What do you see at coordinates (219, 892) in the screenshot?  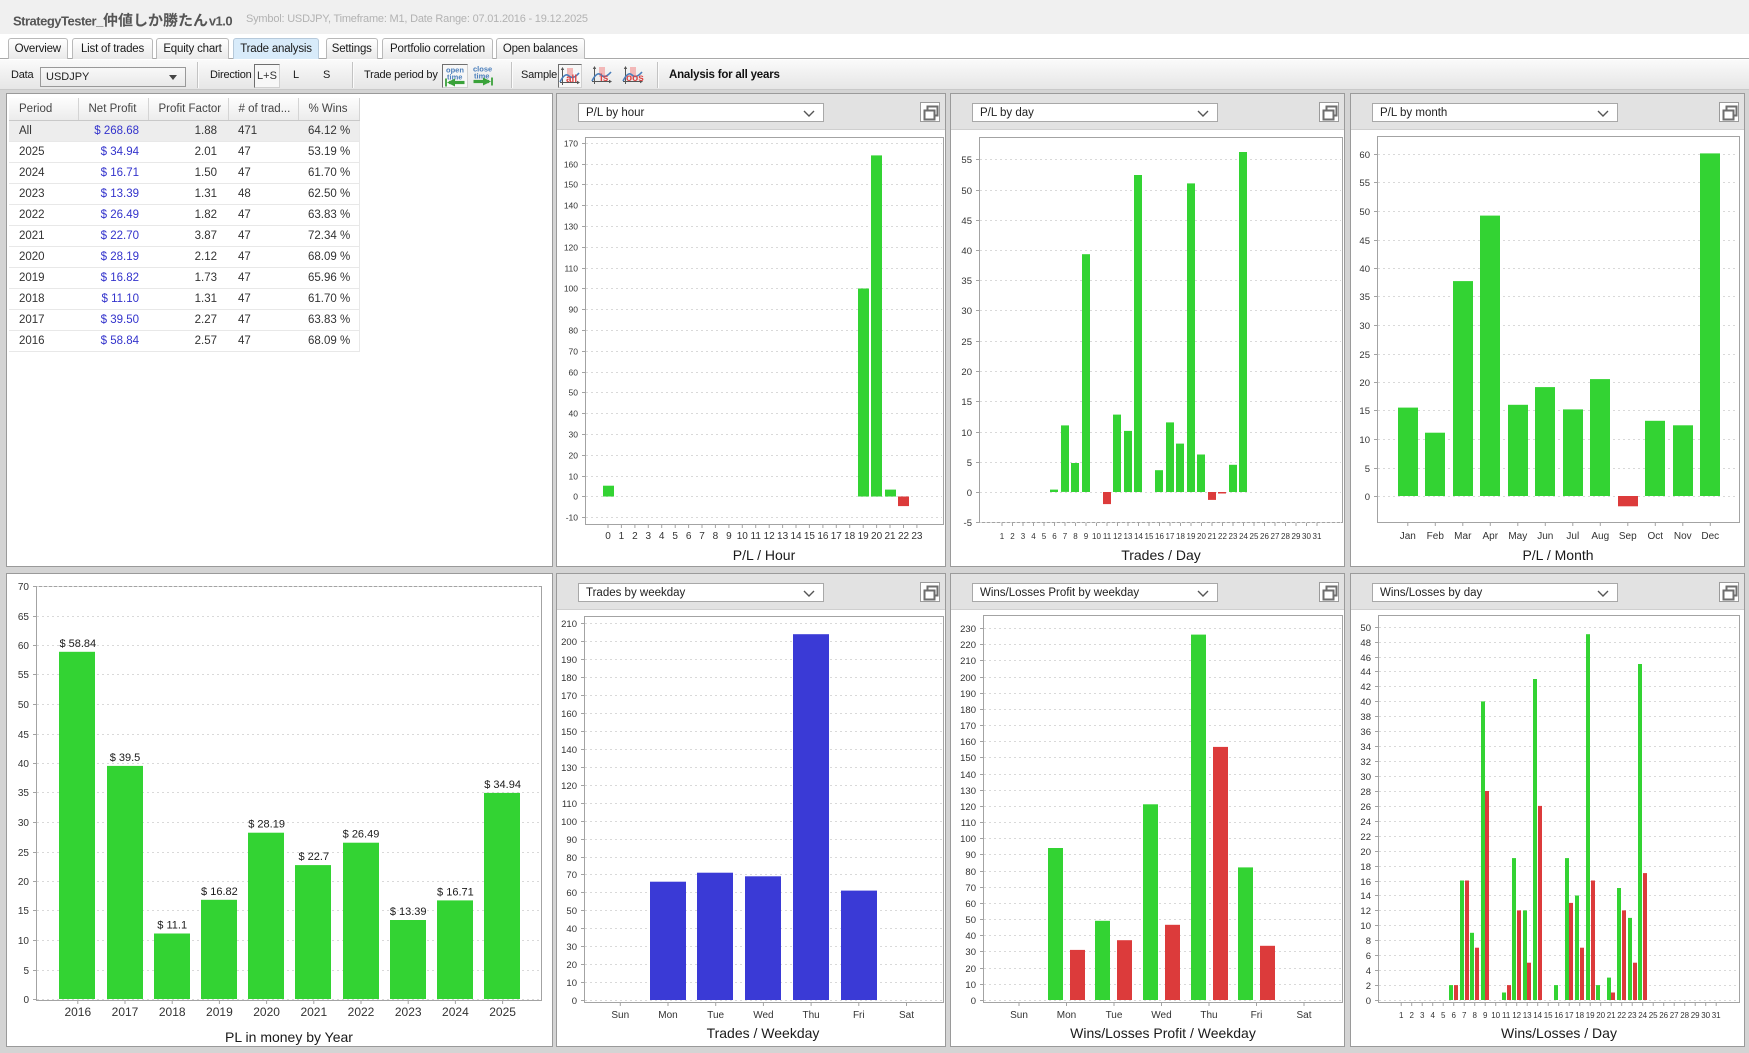 I see `svg-text: $ 16.82` at bounding box center [219, 892].